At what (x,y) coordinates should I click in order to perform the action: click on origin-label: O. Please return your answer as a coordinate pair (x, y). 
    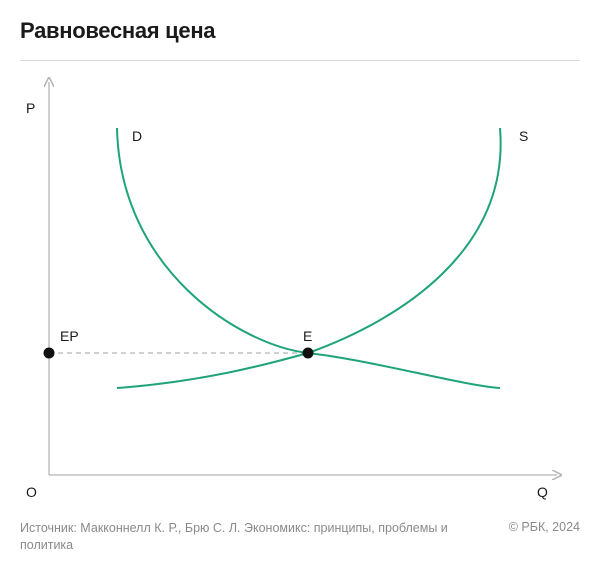
    Looking at the image, I should click on (31, 492).